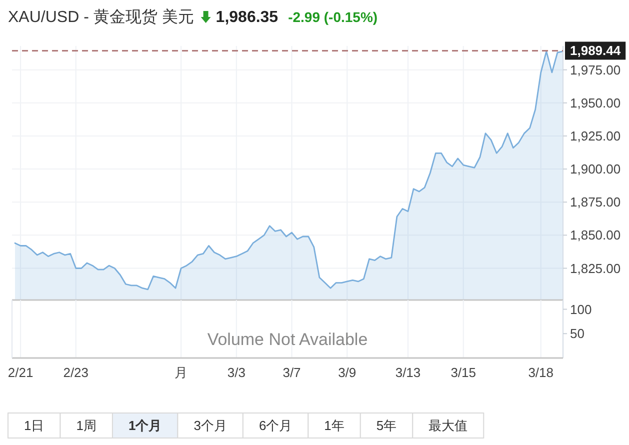 The image size is (629, 445). What do you see at coordinates (247, 17) in the screenshot?
I see `chart-subtitle: 1,986.35` at bounding box center [247, 17].